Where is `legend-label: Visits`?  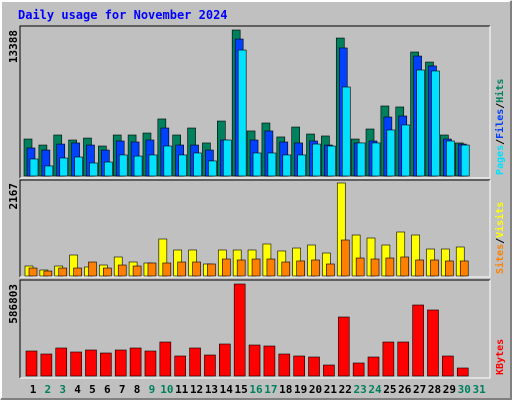 legend-label: Visits is located at coordinates (500, 220).